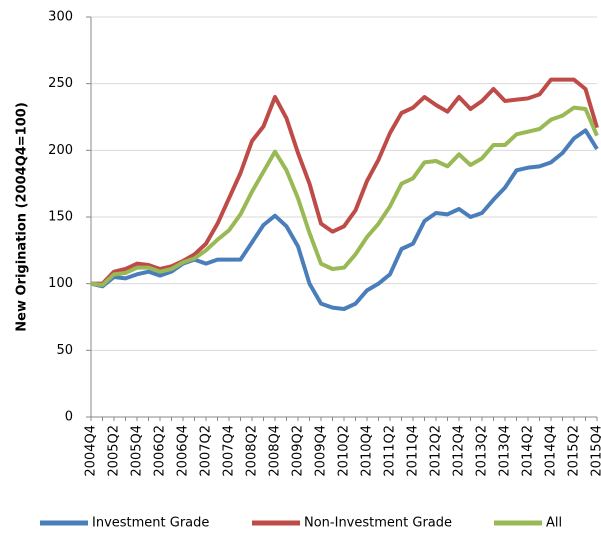 The width and height of the screenshot is (601, 542). Describe the element at coordinates (505, 451) in the screenshot. I see `x-tick-label: 2013Q4` at that location.